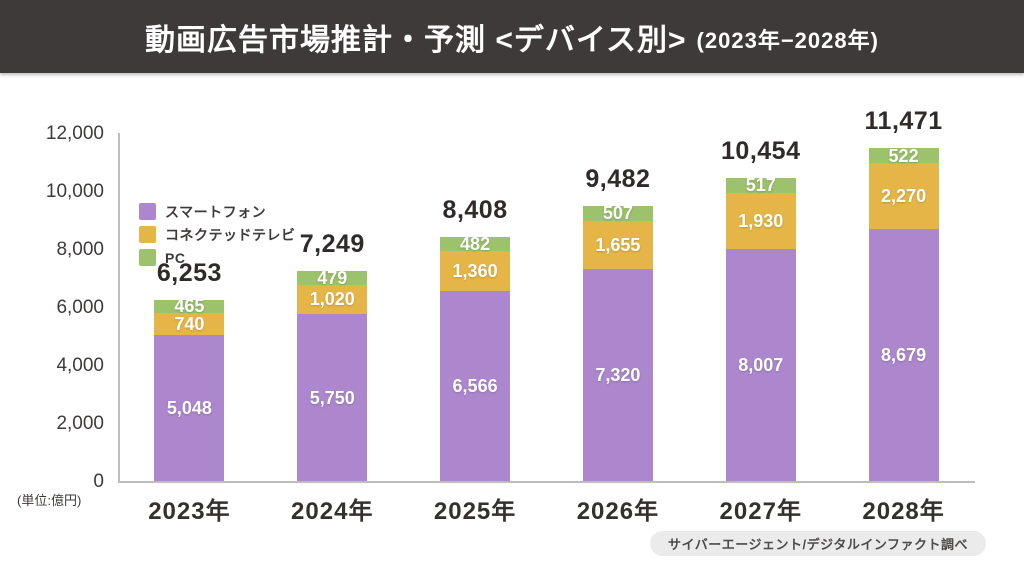  I want to click on bar-segment-connected-tv: 2,270, so click(903, 196).